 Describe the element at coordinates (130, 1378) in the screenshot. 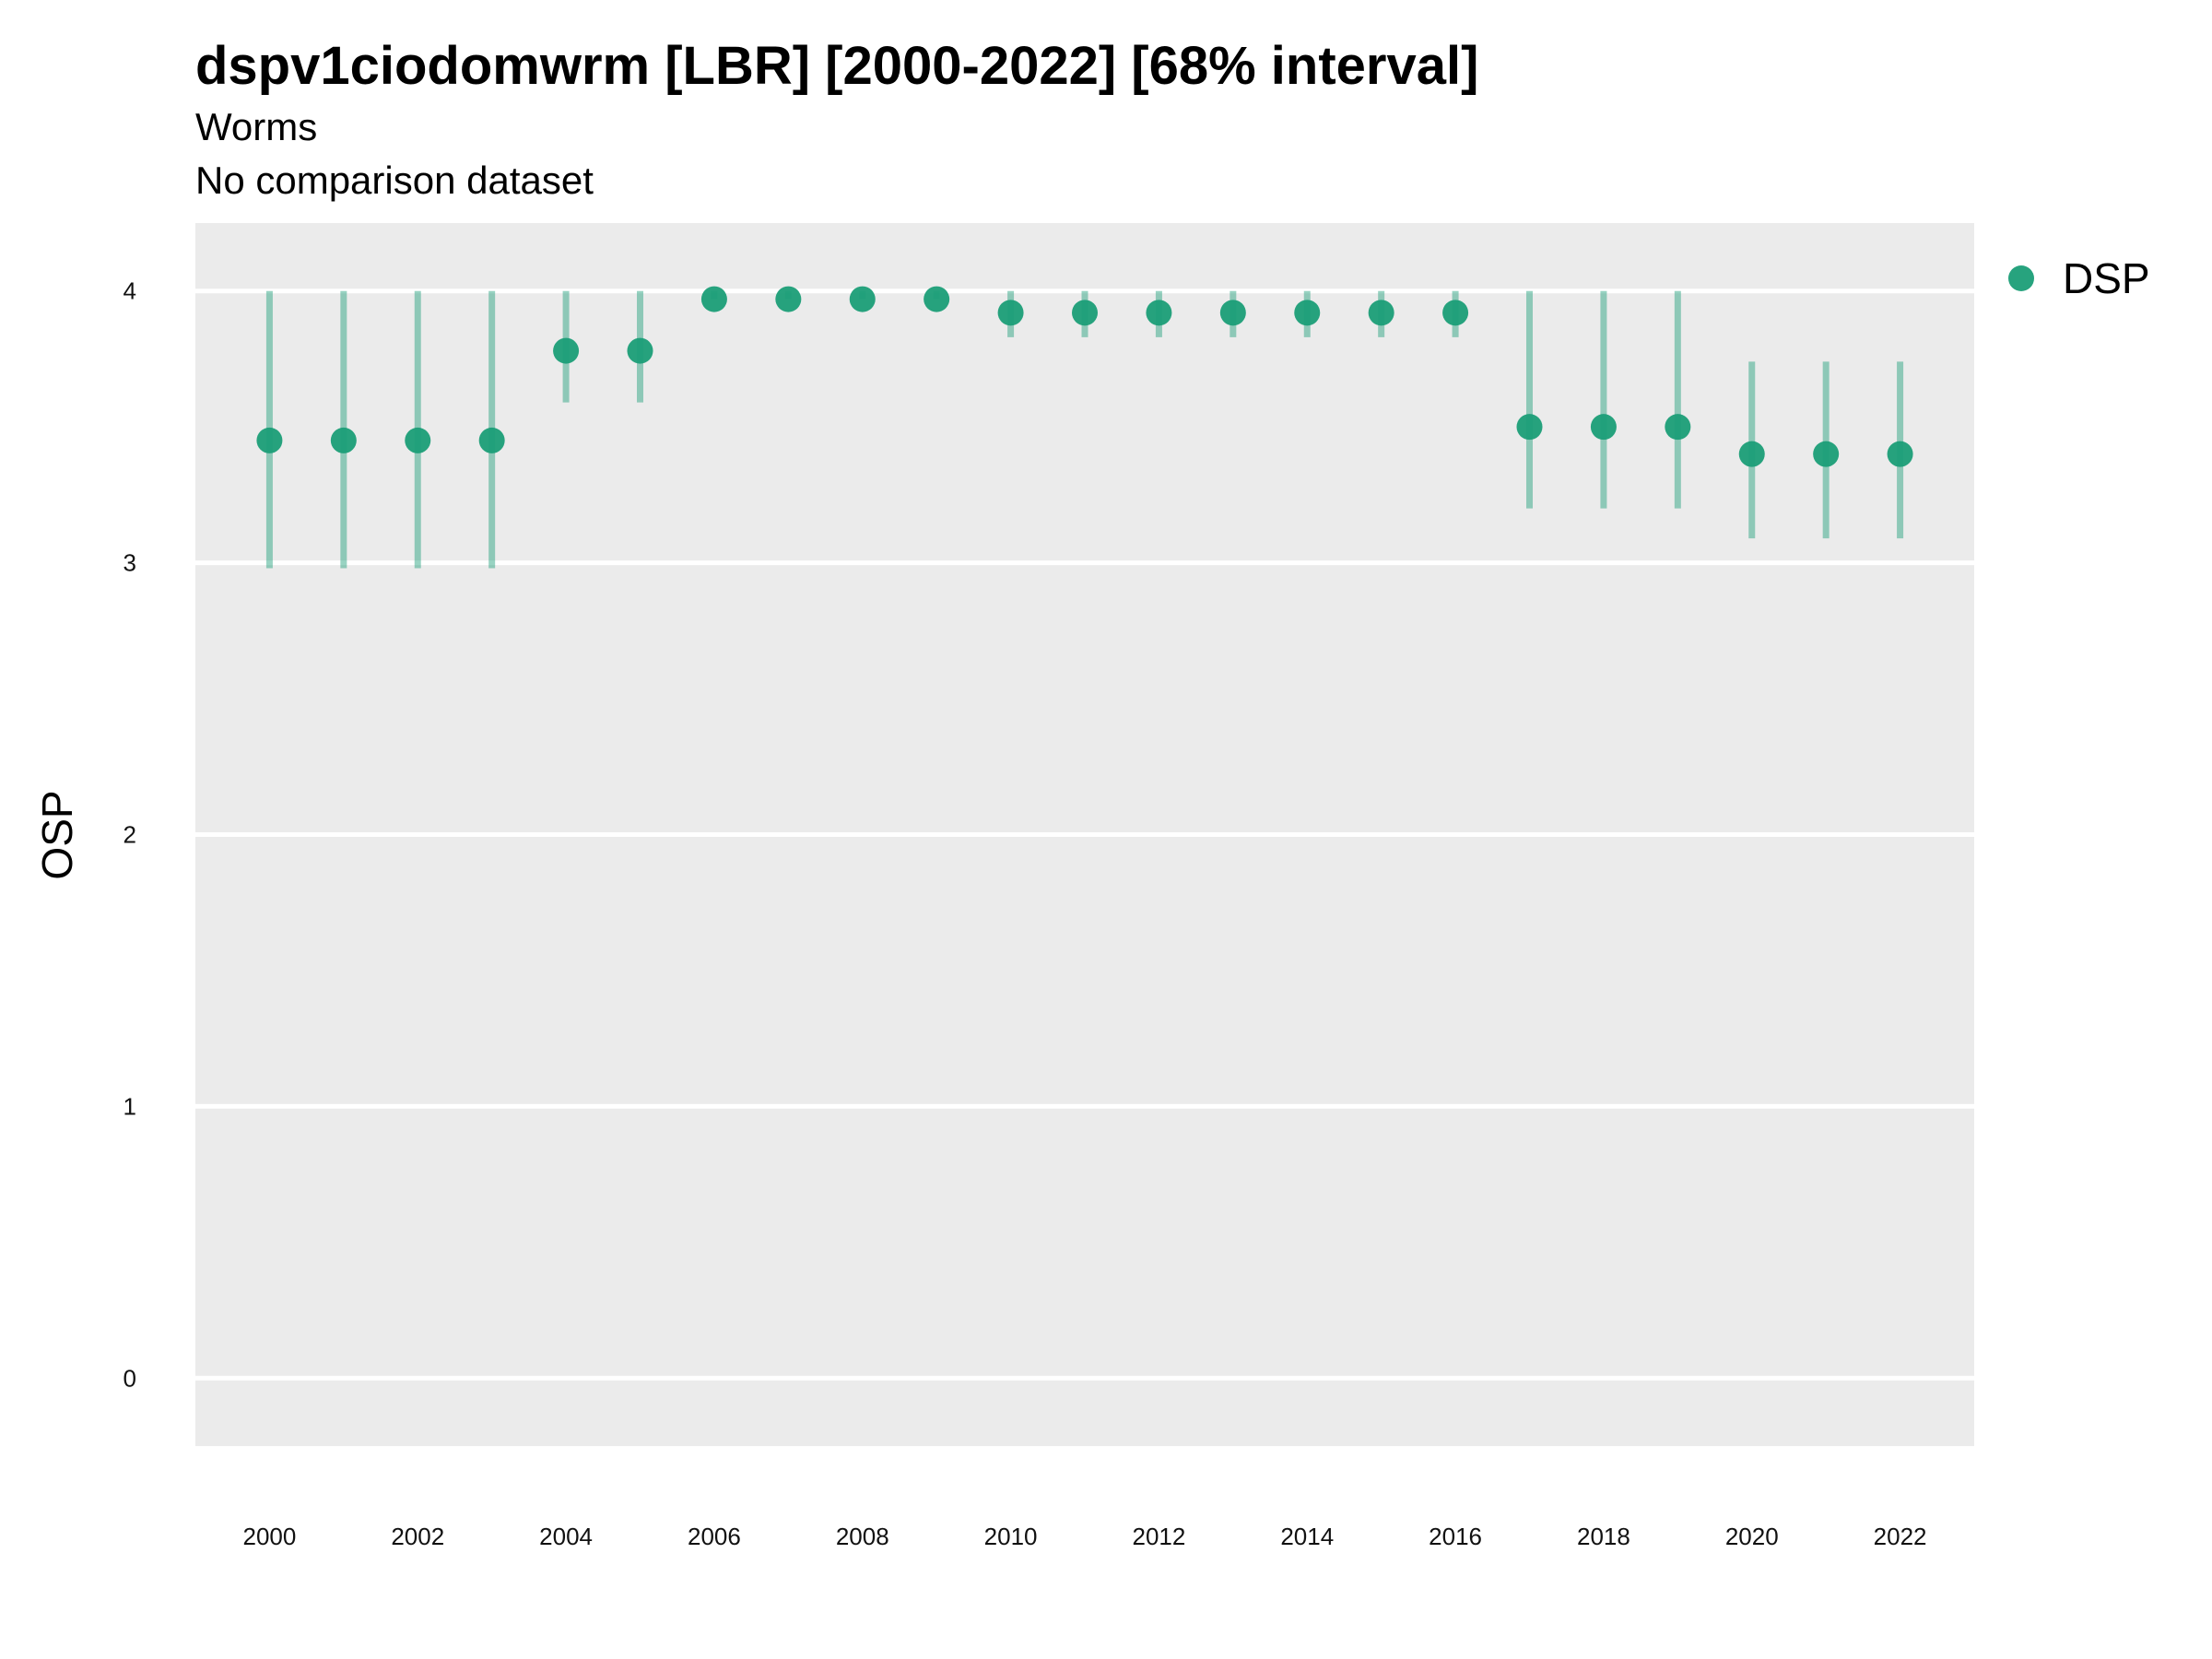

I see `y-tick-label: 0` at that location.